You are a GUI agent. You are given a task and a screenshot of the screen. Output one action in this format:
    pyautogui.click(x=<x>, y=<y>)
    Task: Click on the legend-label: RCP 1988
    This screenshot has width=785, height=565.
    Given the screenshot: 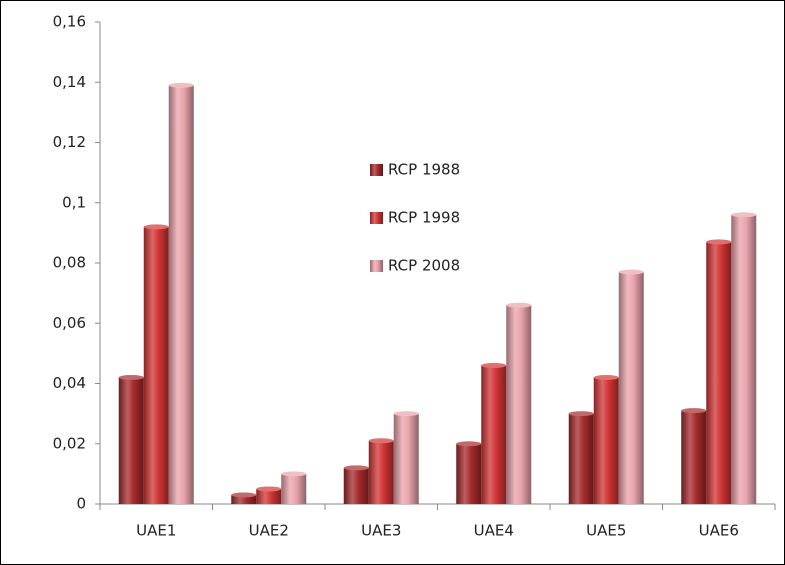 What is the action you would take?
    pyautogui.click(x=424, y=170)
    